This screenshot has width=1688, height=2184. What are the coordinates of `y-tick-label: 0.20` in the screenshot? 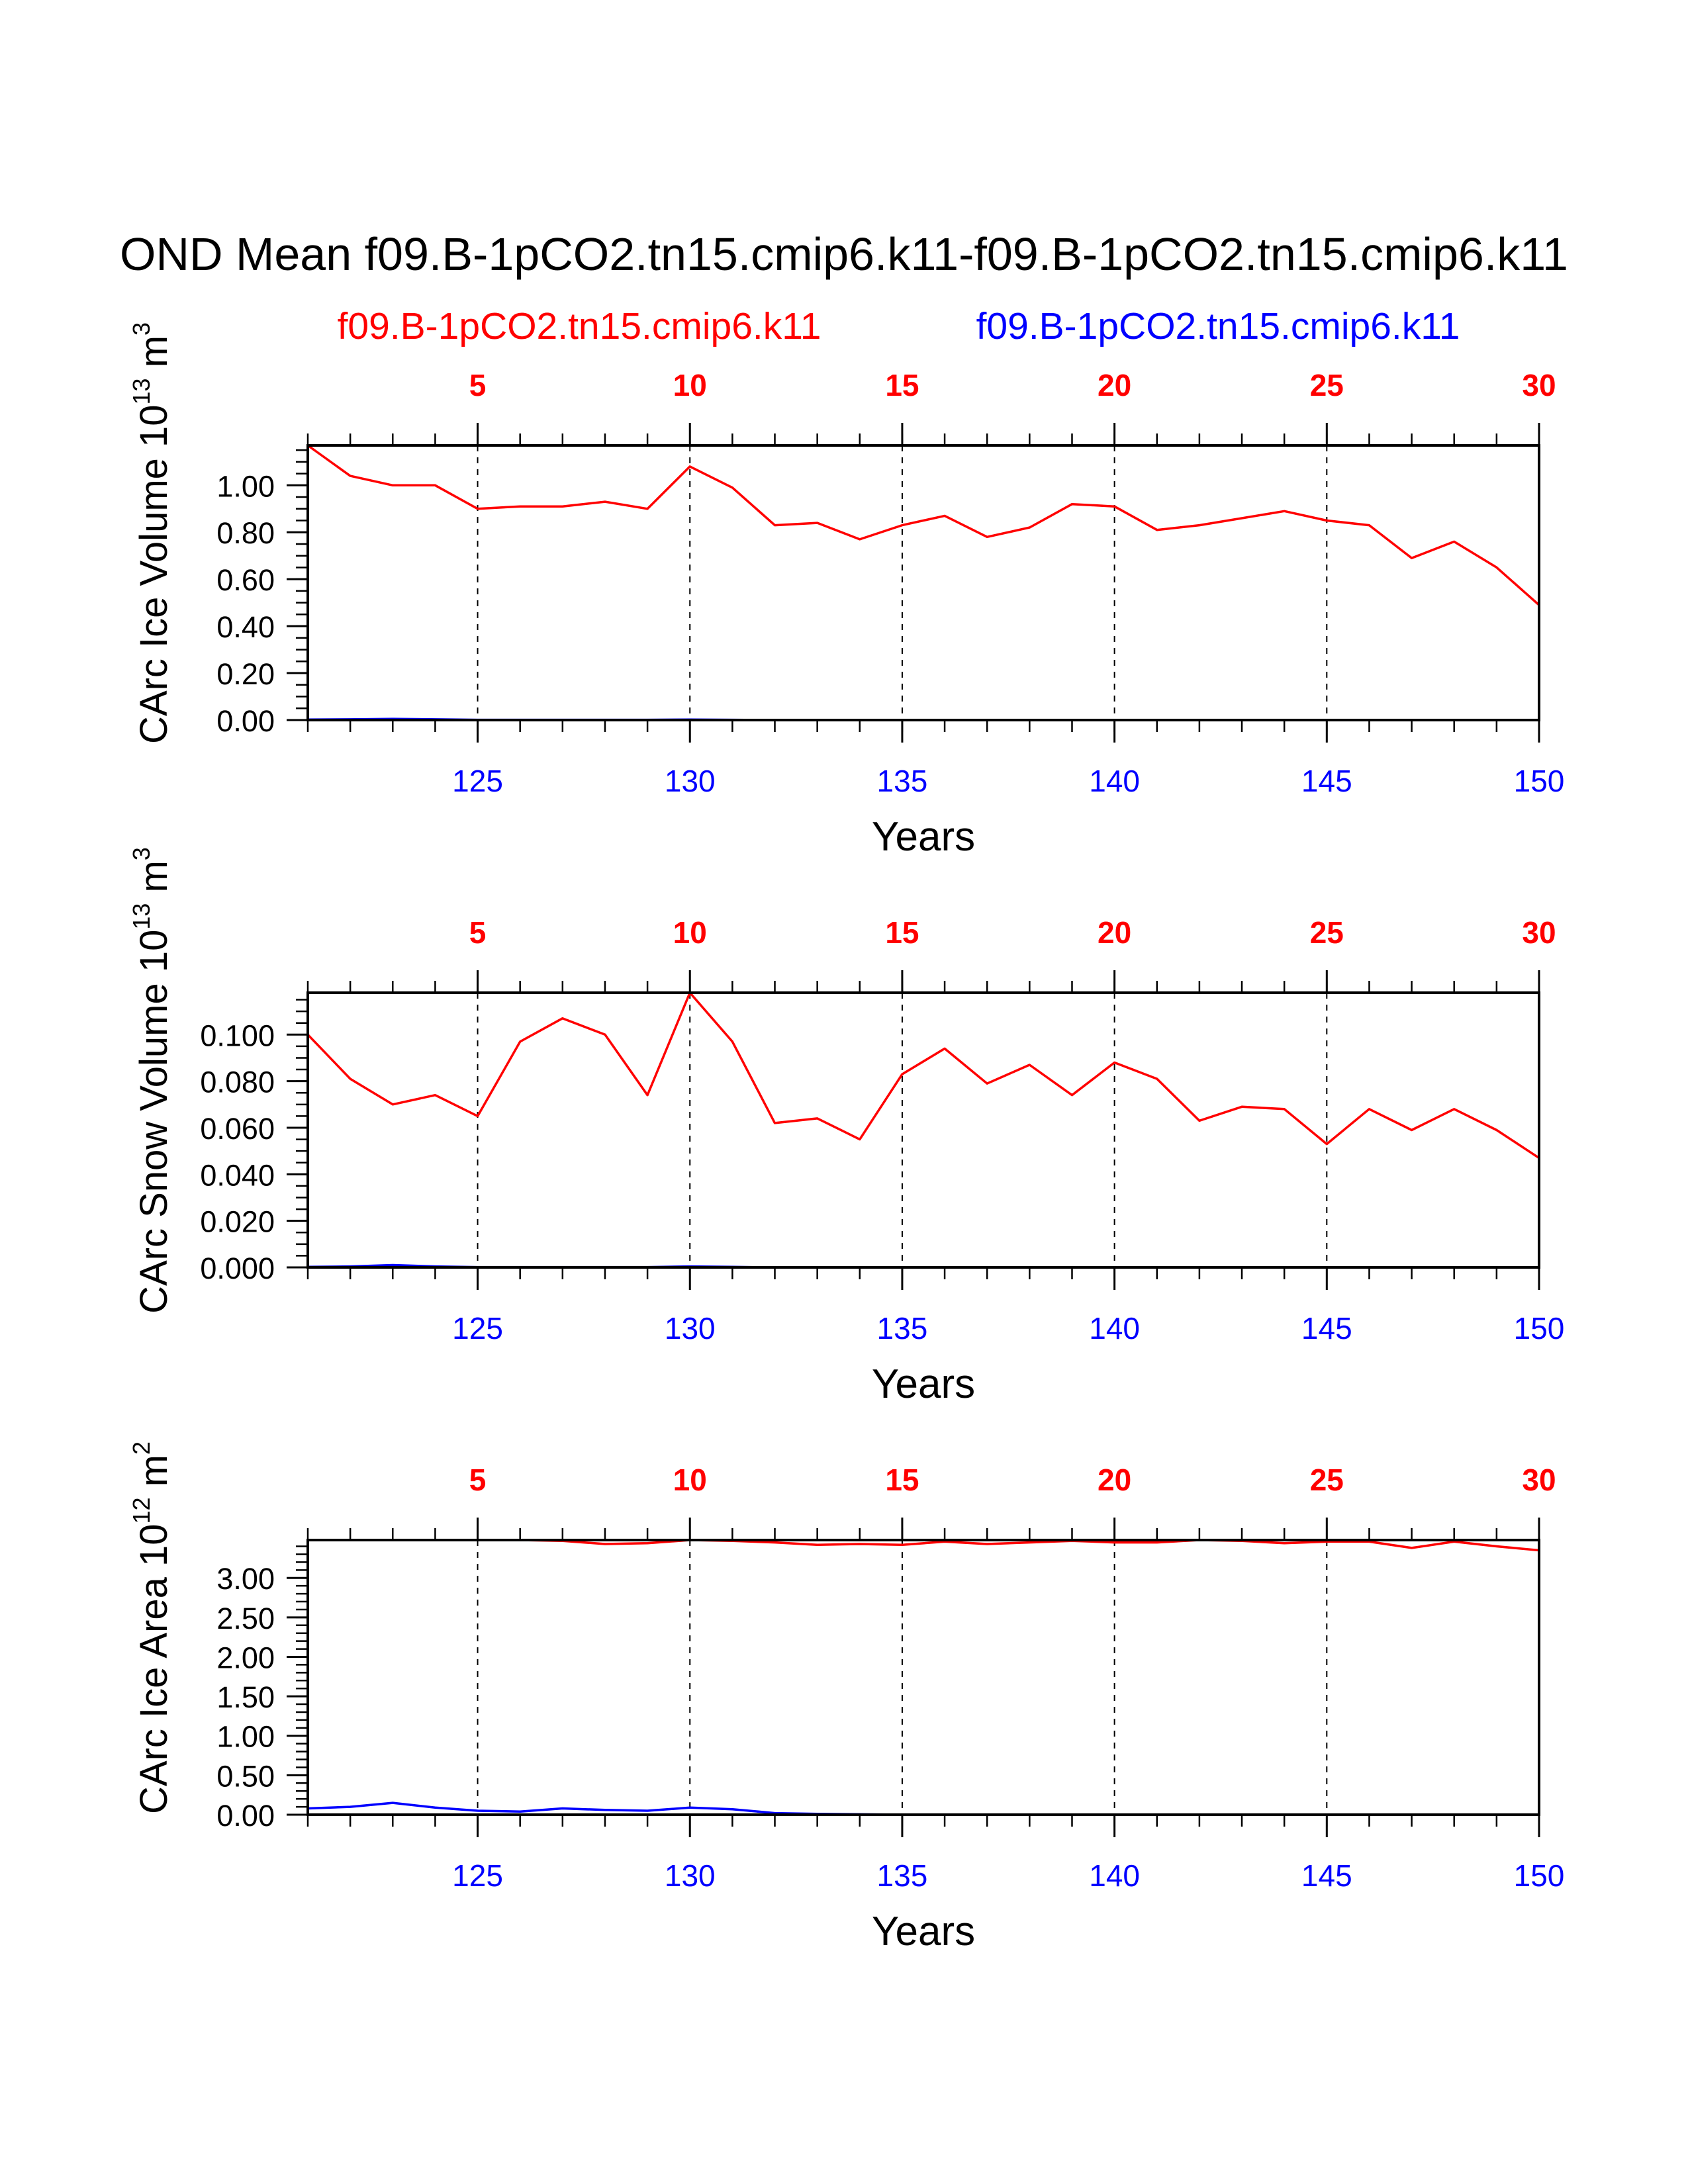 It's located at (245, 674).